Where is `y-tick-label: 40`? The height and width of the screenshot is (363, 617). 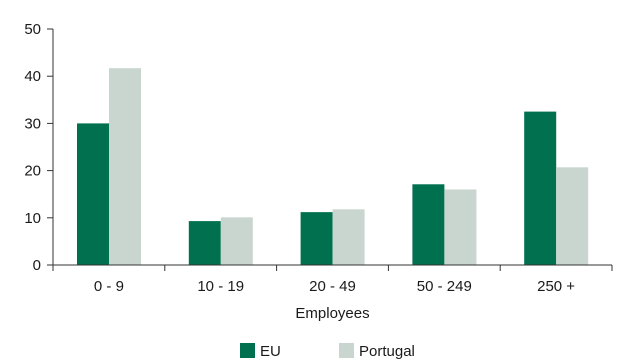
y-tick-label: 40 is located at coordinates (32, 76).